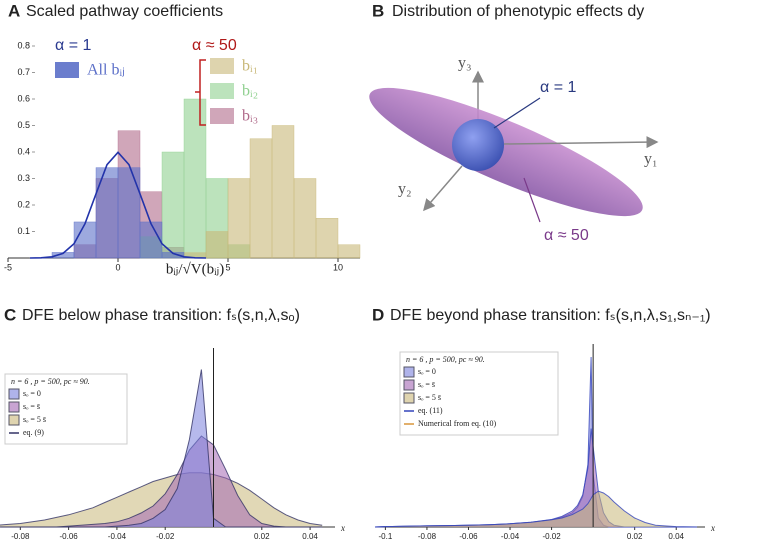 This screenshot has width=759, height=543. Describe the element at coordinates (250, 66) in the screenshot. I see `legend-label: bᵢ₁` at that location.